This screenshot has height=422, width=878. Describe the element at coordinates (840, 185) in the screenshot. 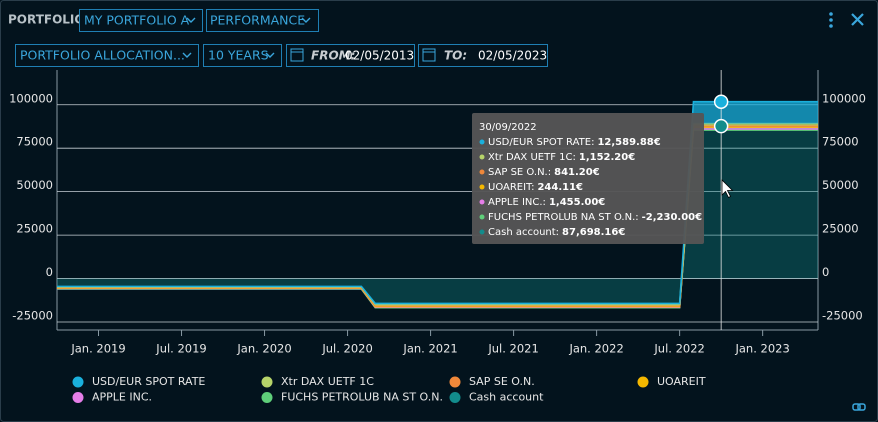

I see `y-tick-label-right: 50000` at that location.